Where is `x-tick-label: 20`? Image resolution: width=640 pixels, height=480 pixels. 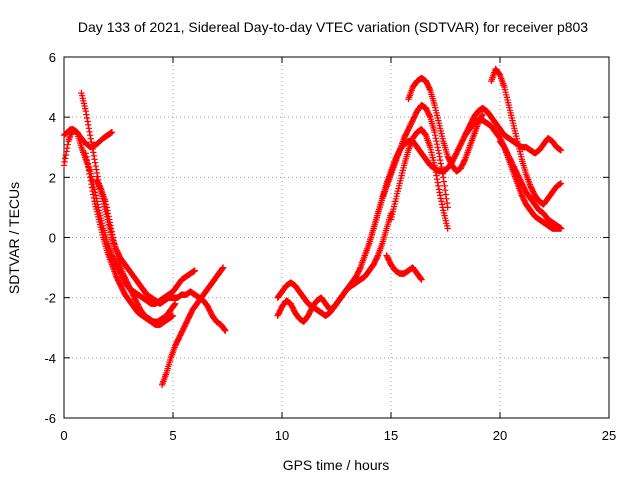 x-tick-label: 20 is located at coordinates (500, 435).